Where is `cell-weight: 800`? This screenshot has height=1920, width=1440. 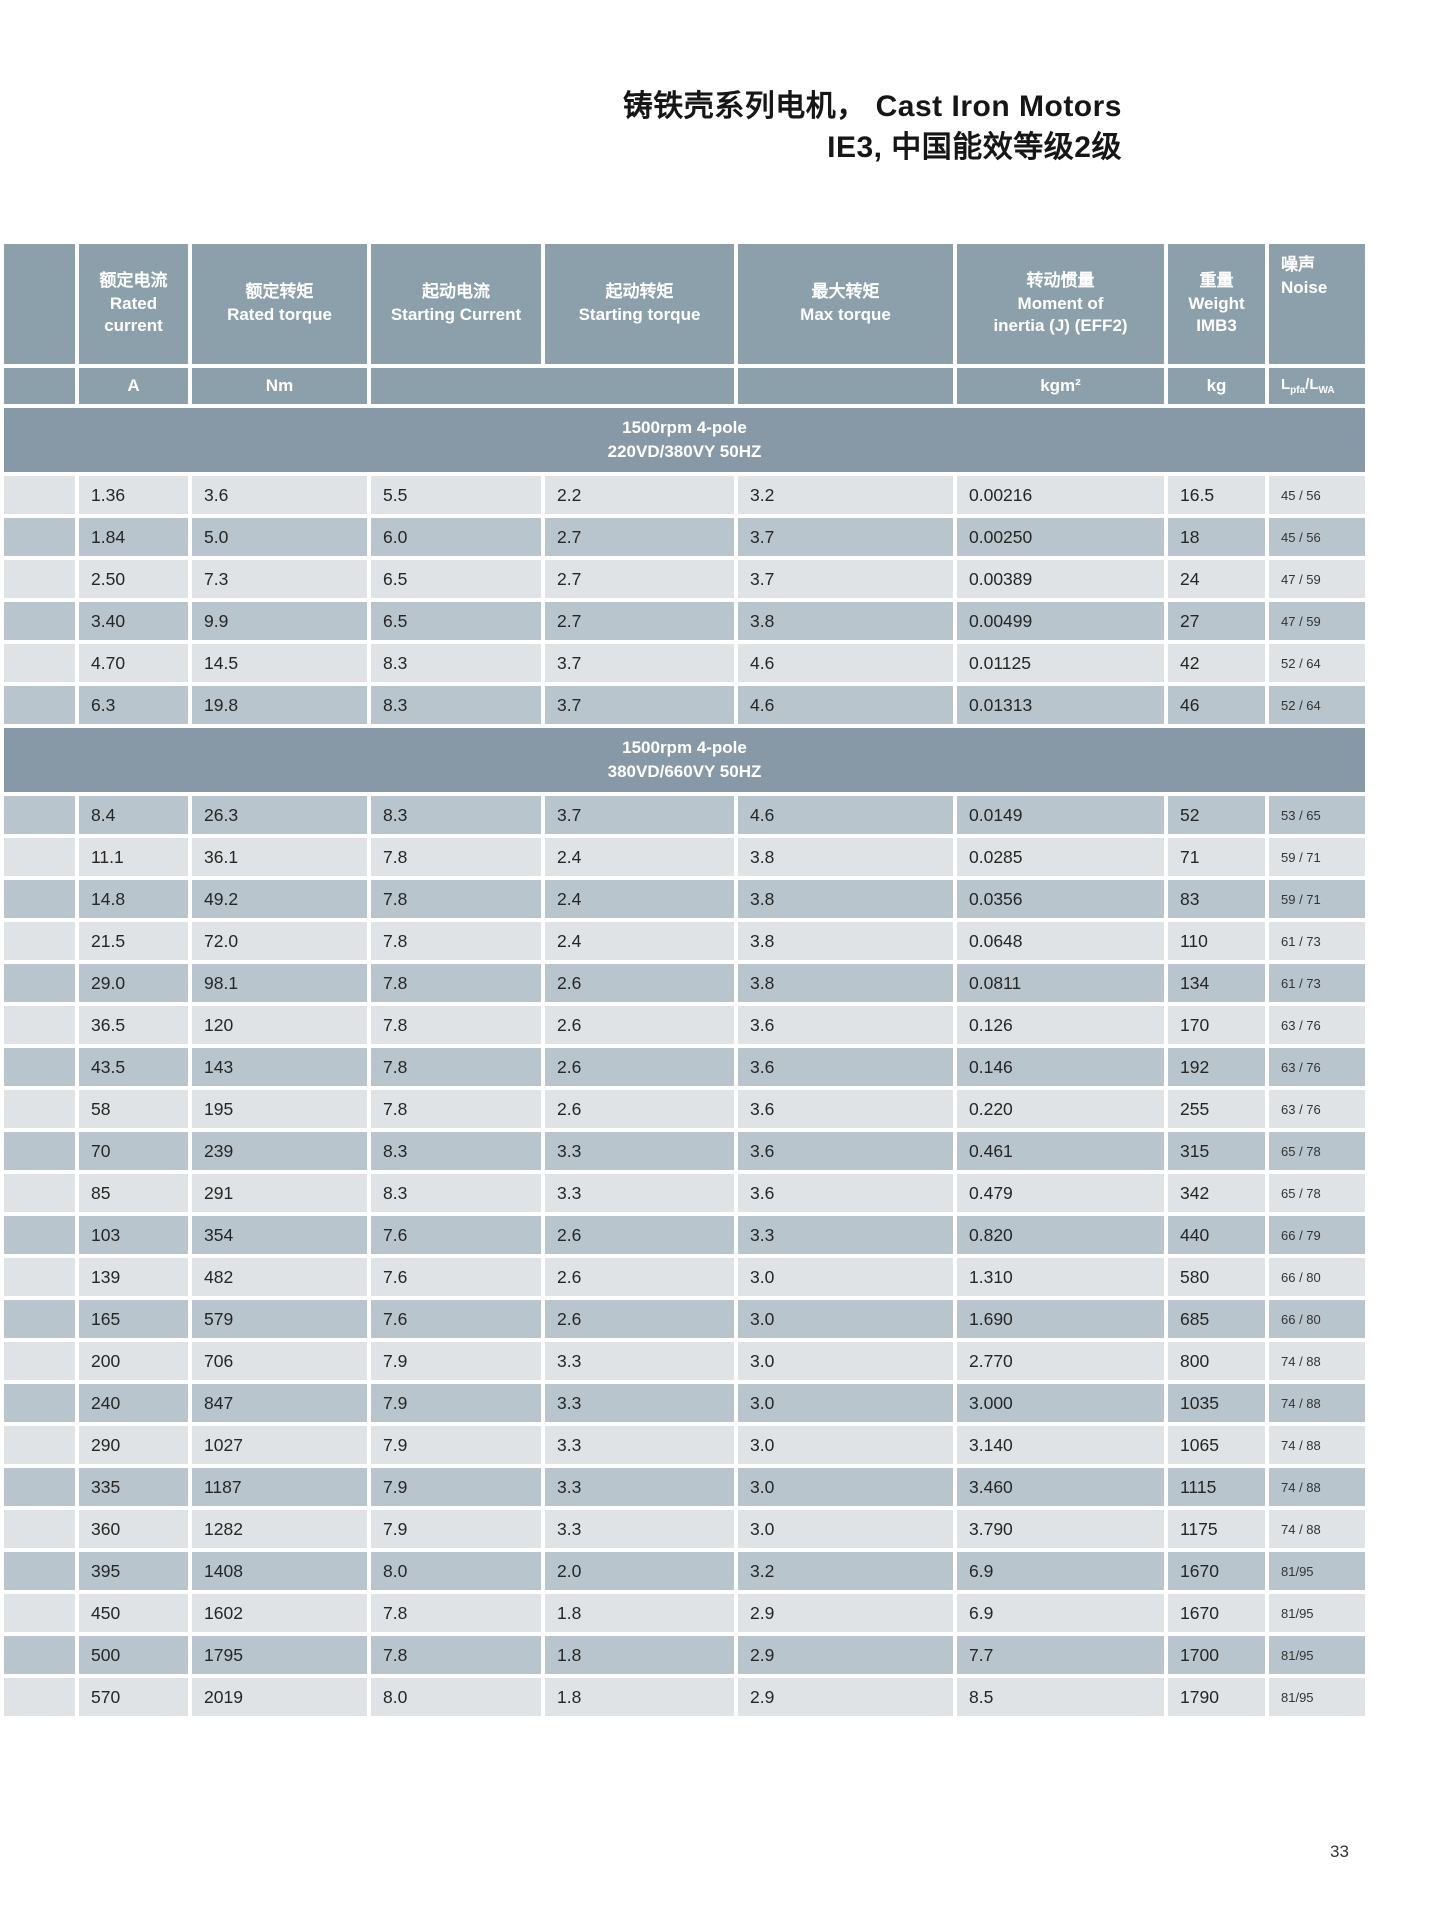
cell-weight: 800 is located at coordinates (1216, 1361).